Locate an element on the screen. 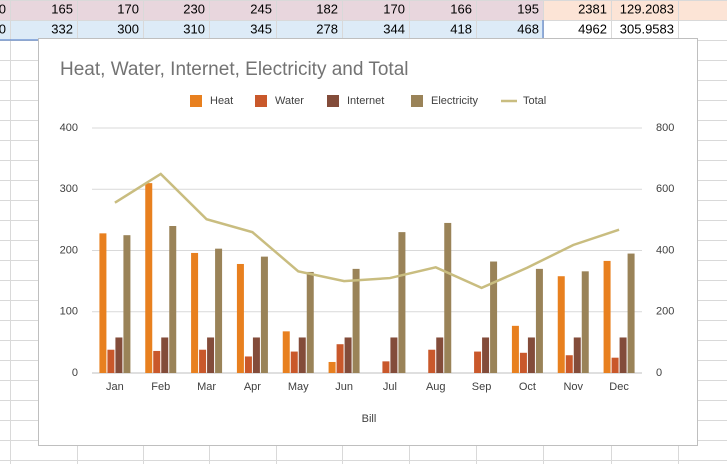 This screenshot has height=464, width=727. x-axis-label: Bill is located at coordinates (369, 419).